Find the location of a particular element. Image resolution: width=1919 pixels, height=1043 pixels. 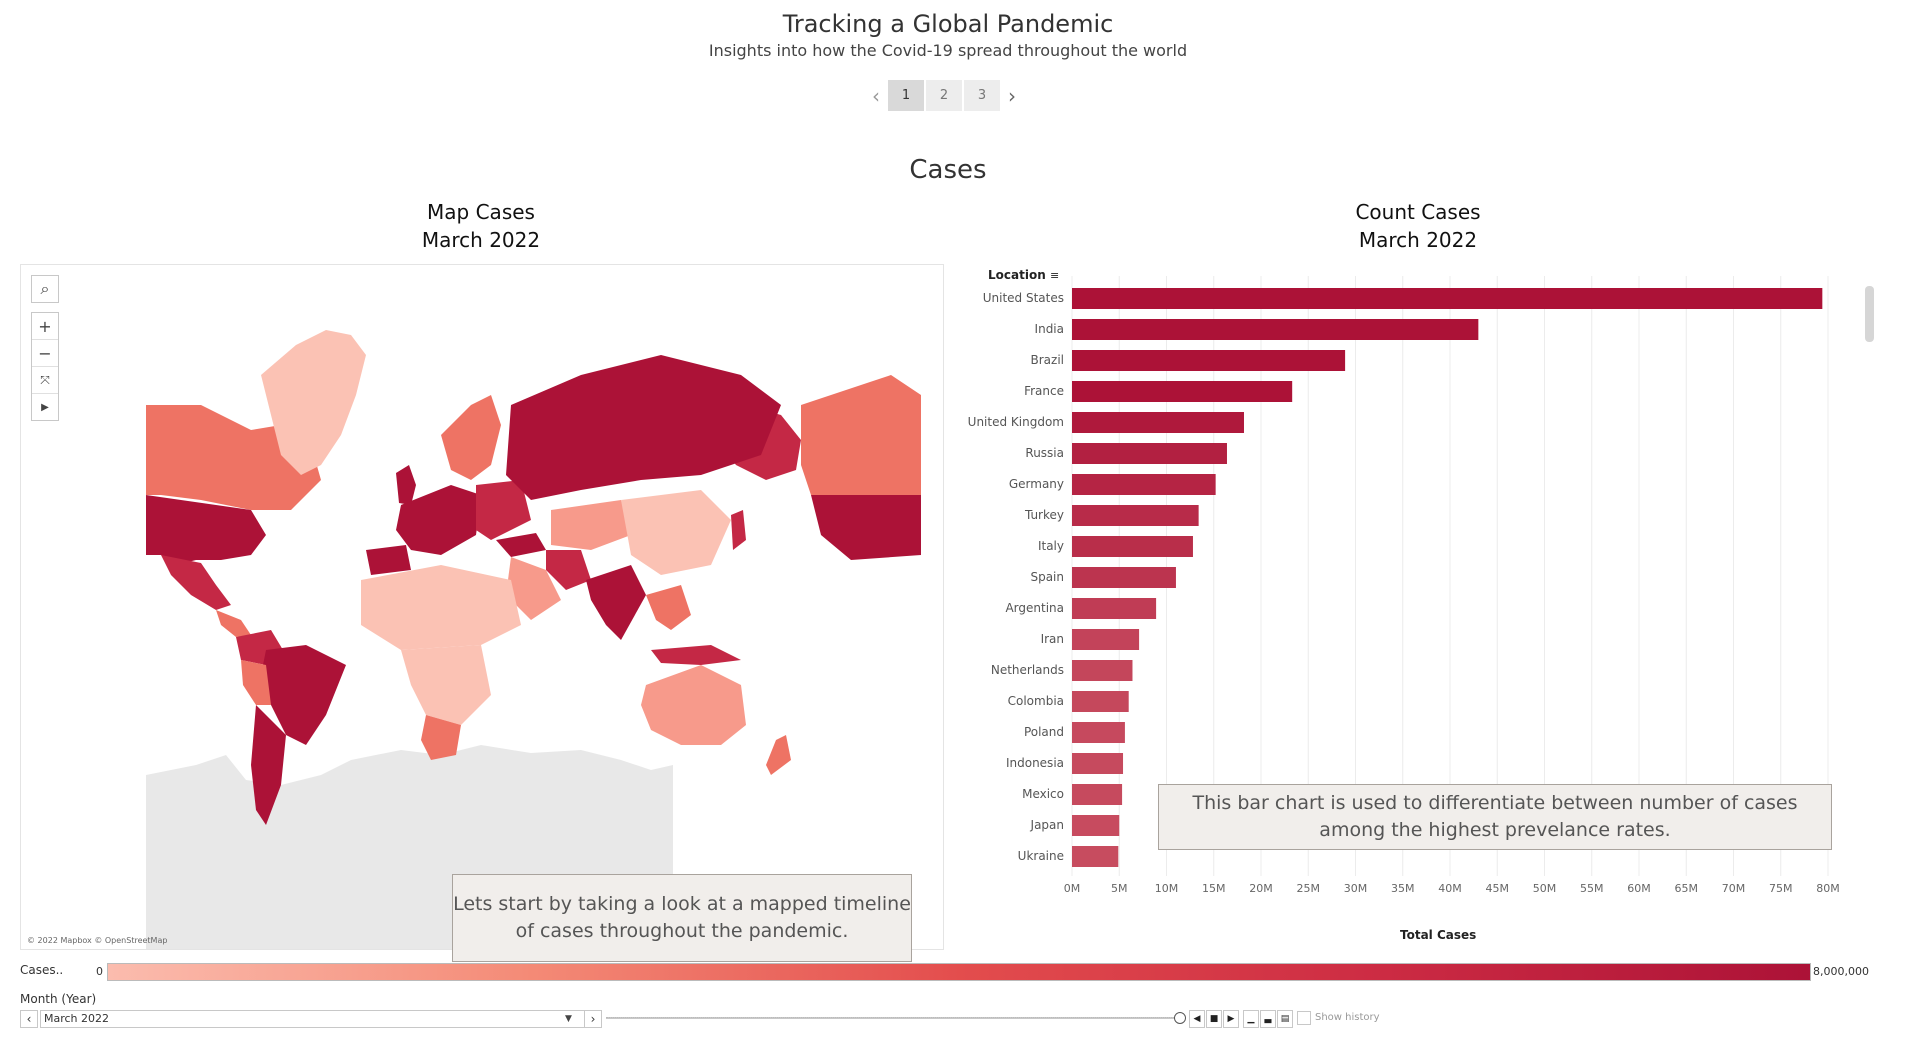

map-search-icon: ⌕ is located at coordinates (45, 289).